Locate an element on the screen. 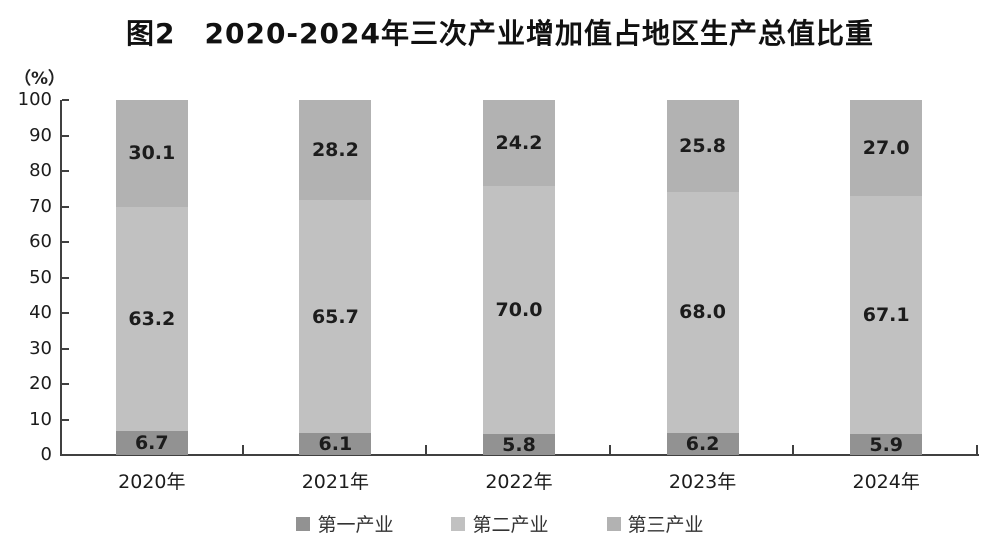  y-tick-label: 80 is located at coordinates (40, 170).